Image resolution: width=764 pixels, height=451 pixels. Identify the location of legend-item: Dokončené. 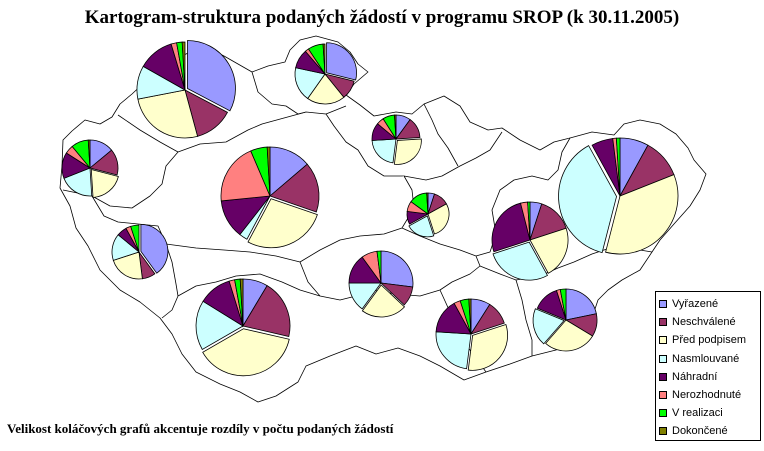
(709, 431).